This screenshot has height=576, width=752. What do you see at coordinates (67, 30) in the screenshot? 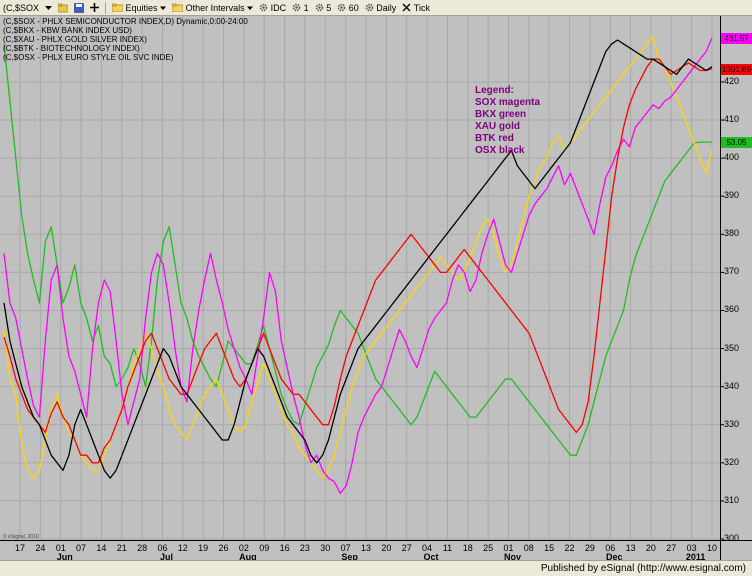
I see `series-header-bkx: (C,$BKX - KBW BANK INDEX USD)` at bounding box center [67, 30].